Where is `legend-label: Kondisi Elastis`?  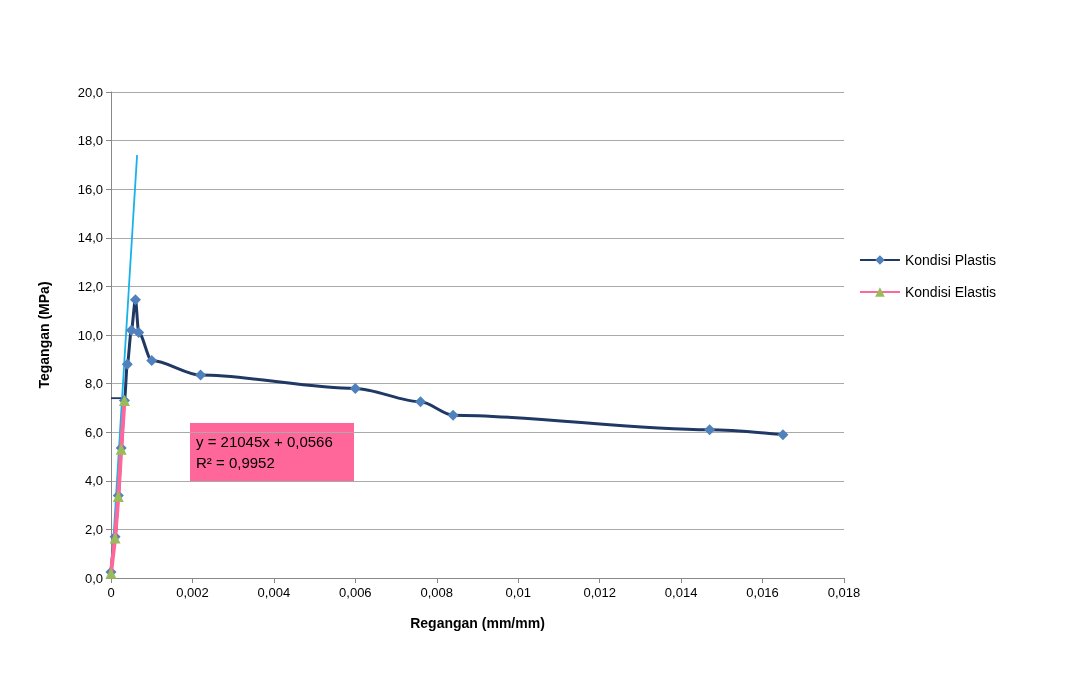
legend-label: Kondisi Elastis is located at coordinates (950, 292).